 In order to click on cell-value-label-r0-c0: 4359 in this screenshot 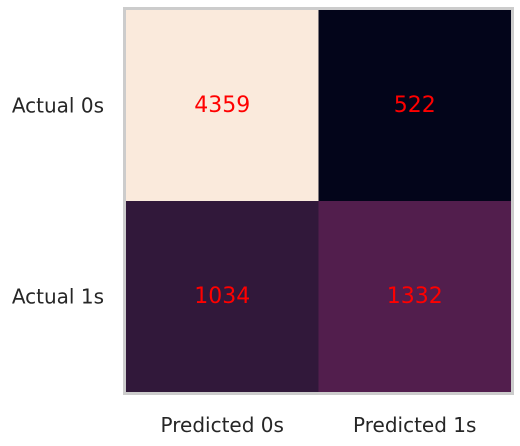, I will do `click(222, 105)`.